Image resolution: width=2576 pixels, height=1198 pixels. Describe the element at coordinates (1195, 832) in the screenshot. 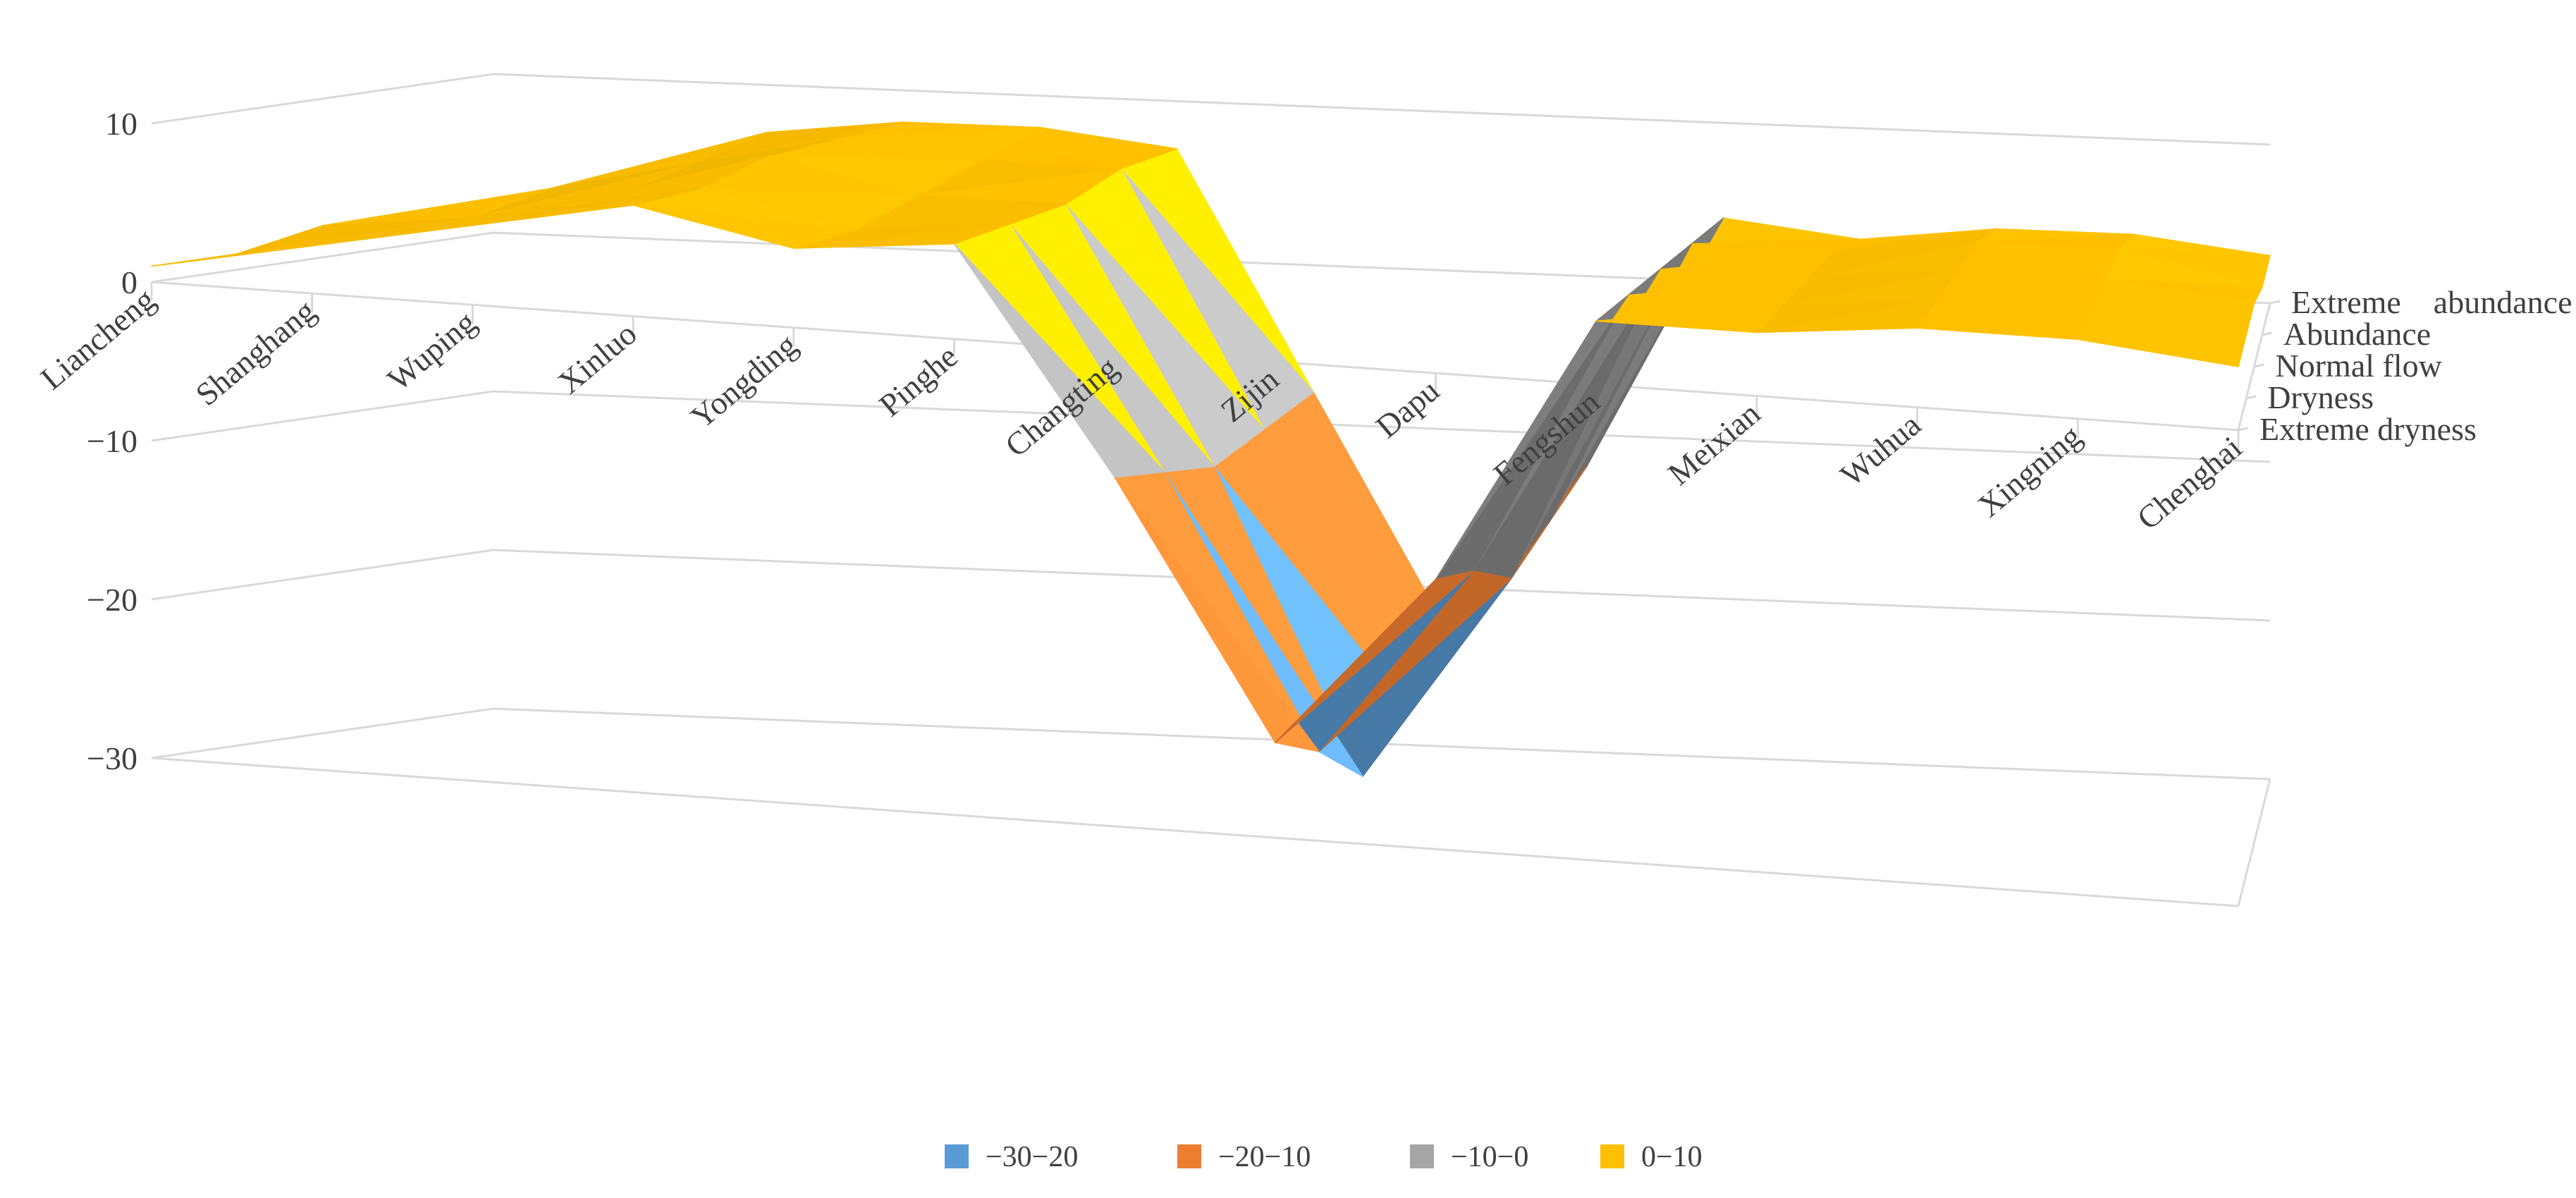

I see `floor-front-edge` at that location.